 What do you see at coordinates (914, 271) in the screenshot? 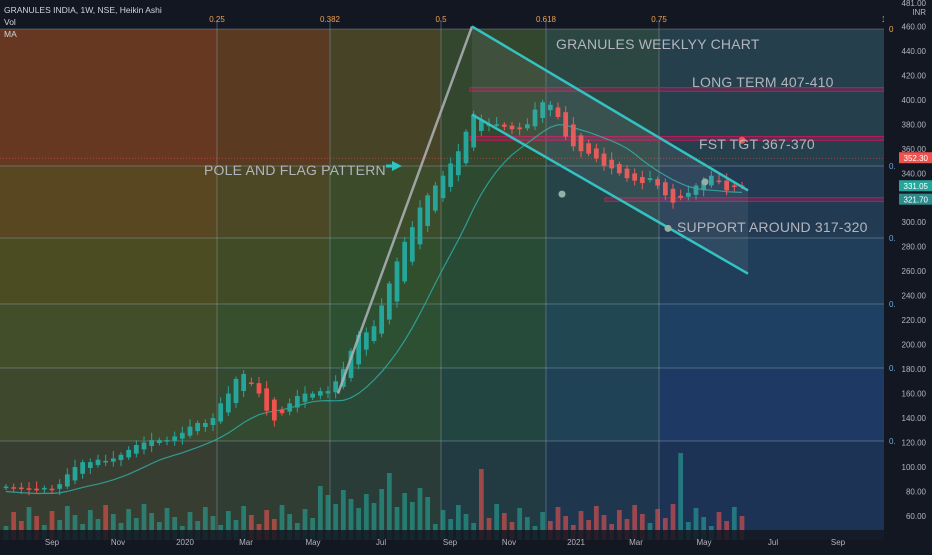
I see `price-tick-label: 260.00` at bounding box center [914, 271].